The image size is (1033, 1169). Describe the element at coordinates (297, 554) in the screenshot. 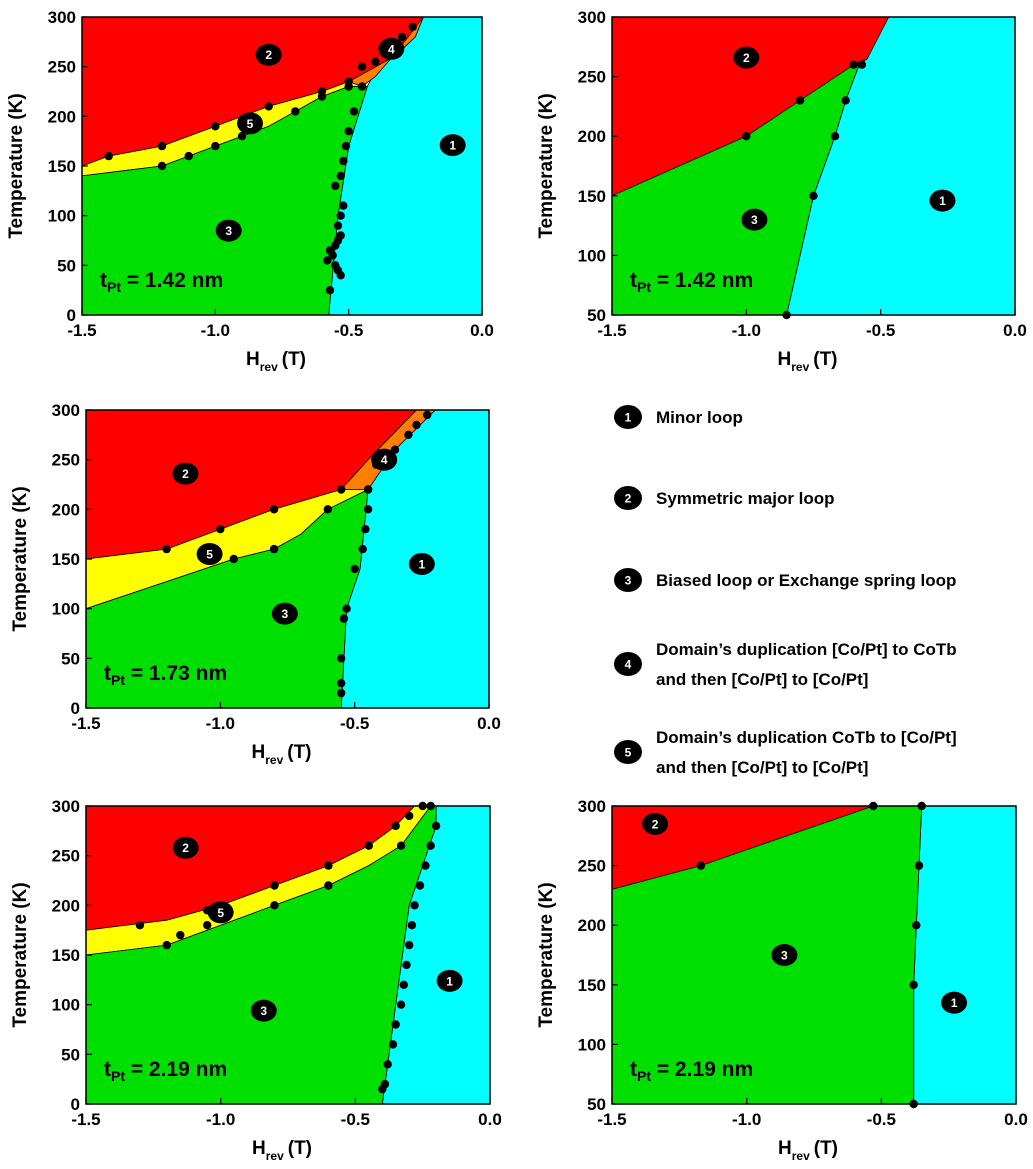

I see `data-points` at that location.